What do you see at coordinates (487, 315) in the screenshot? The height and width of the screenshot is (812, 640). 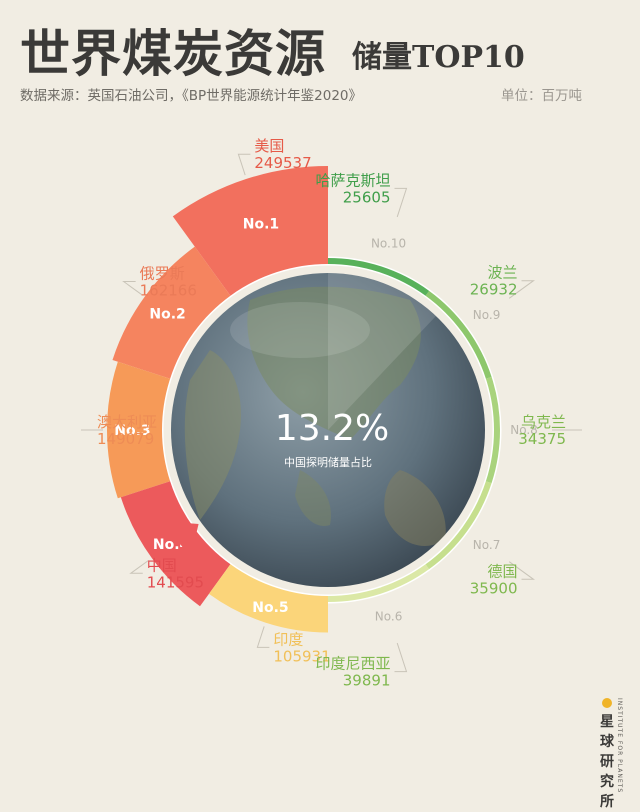 I see `rank-label-9: No.9` at bounding box center [487, 315].